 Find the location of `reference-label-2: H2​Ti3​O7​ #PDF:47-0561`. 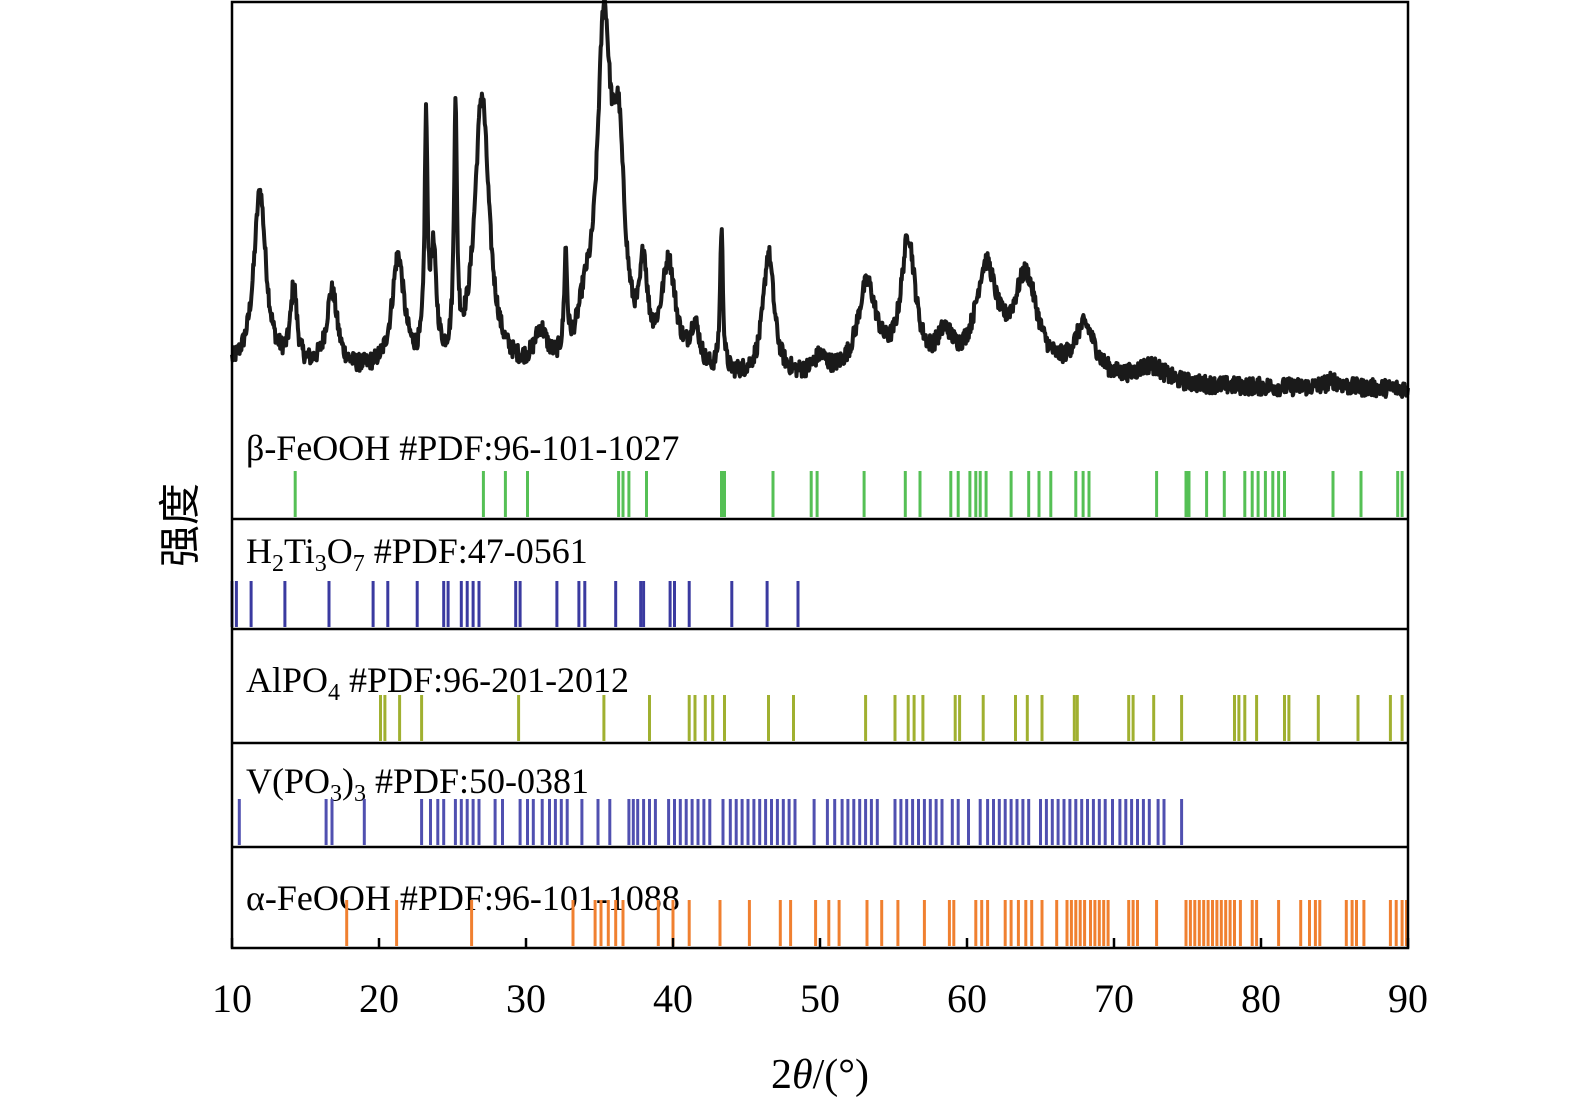

reference-label-2: H2​Ti3​O7​ #PDF:47-0561 is located at coordinates (417, 554).